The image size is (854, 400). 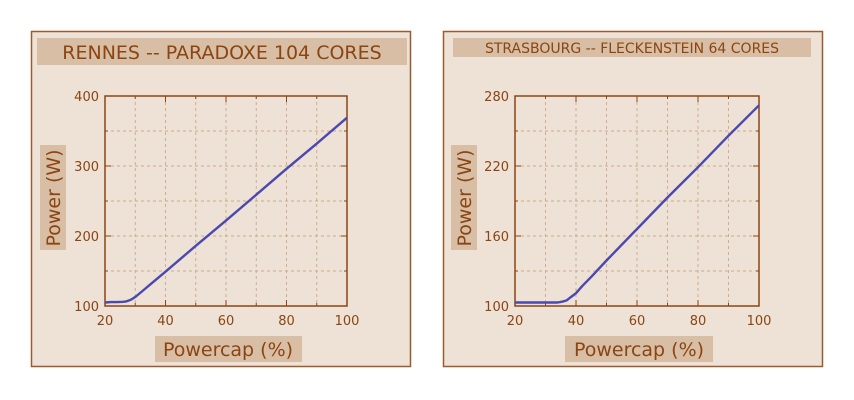 What do you see at coordinates (86, 97) in the screenshot?
I see `y-tick-label: 400` at bounding box center [86, 97].